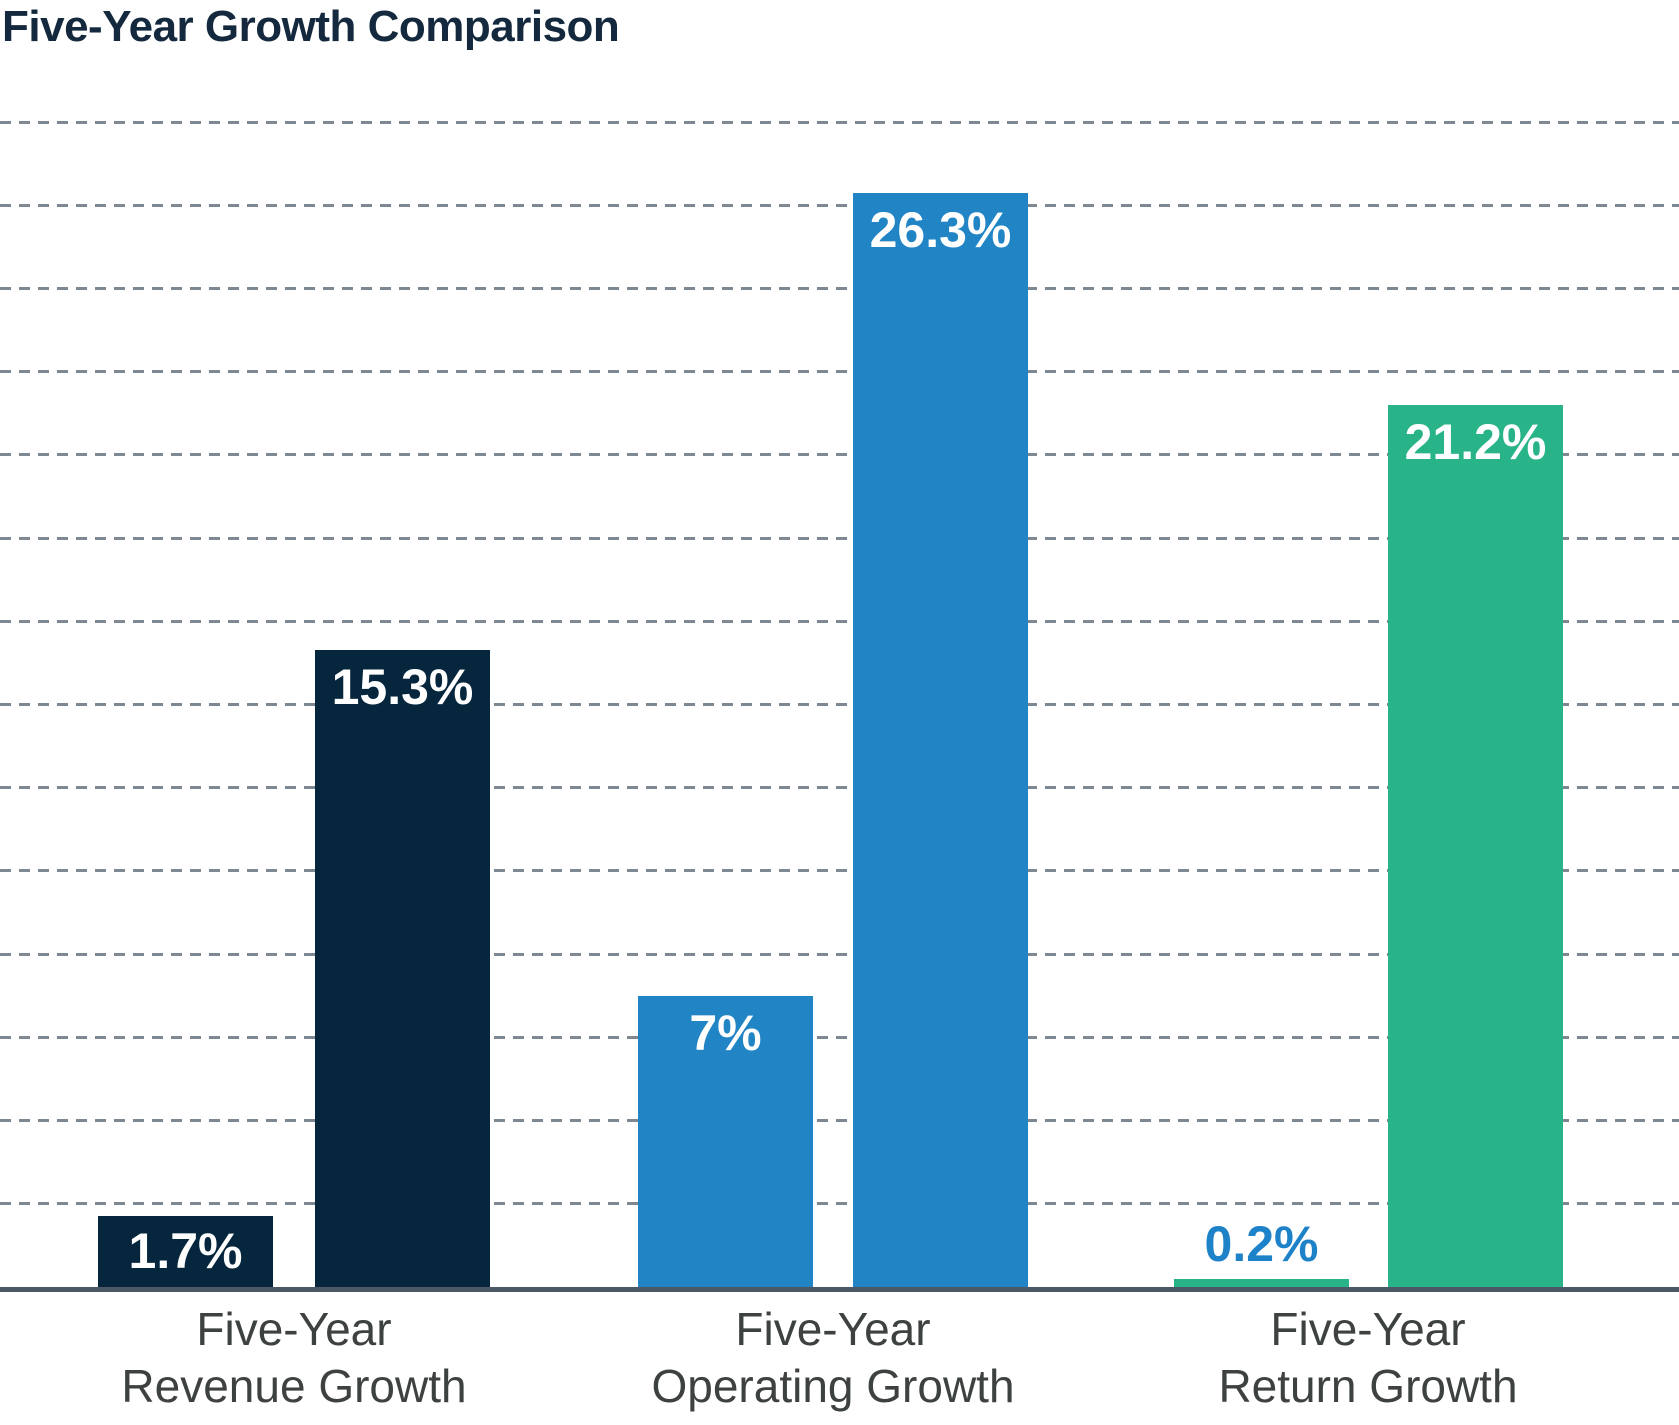  What do you see at coordinates (1368, 1357) in the screenshot?
I see `category-label-group3: Five-Year Return Growth` at bounding box center [1368, 1357].